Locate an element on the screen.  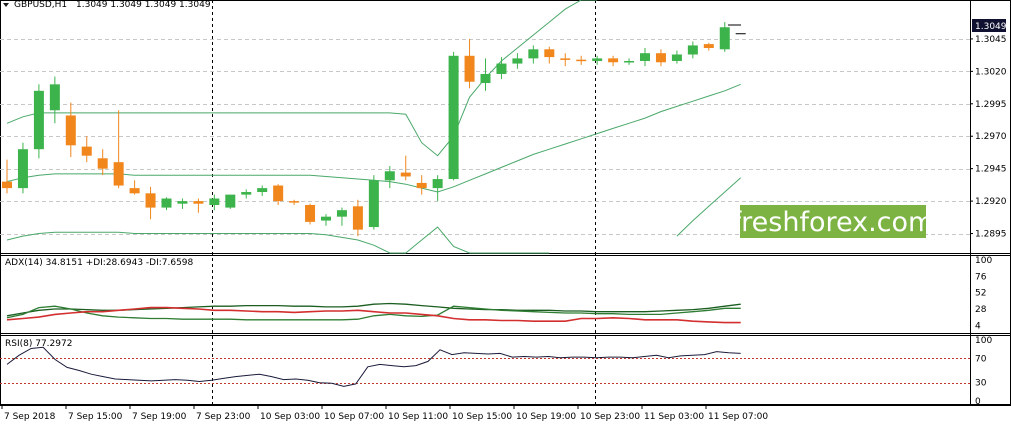
x-tick-label: 7 Sep 23:00 is located at coordinates (223, 417).